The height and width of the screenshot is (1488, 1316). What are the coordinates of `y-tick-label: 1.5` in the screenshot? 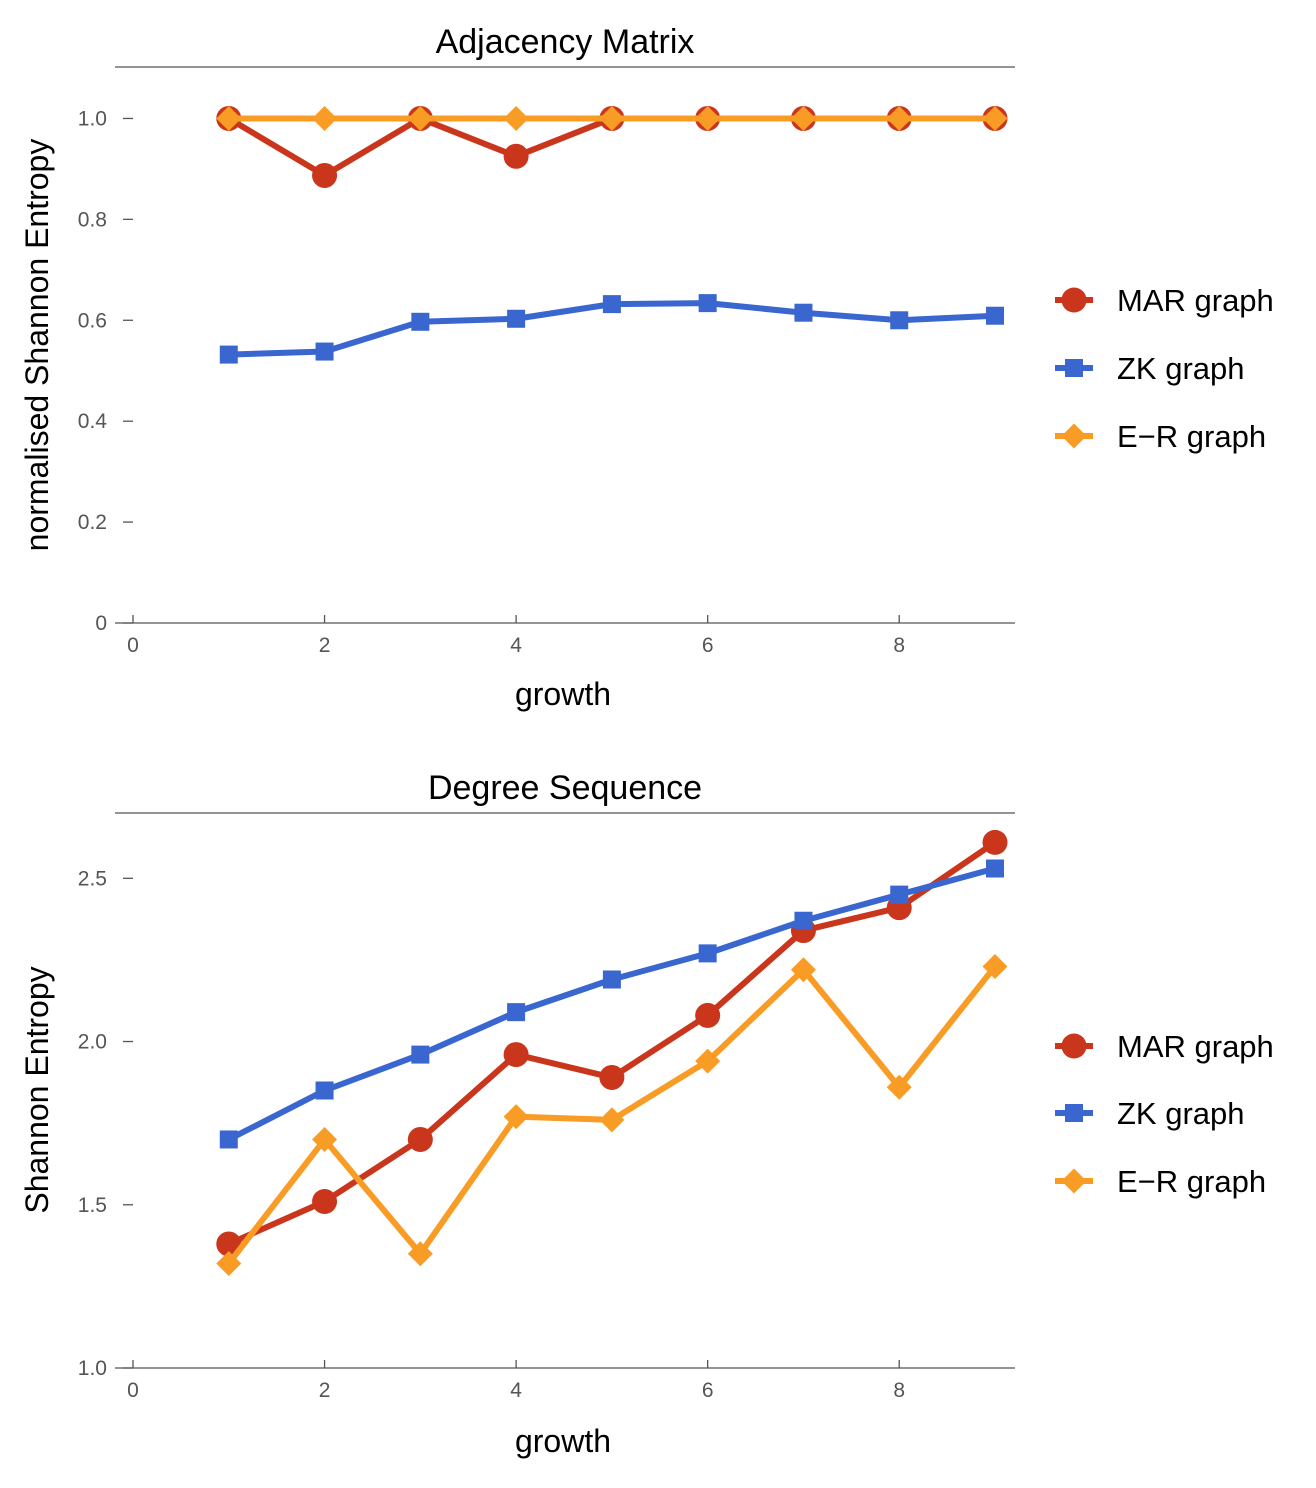 It's located at (92, 1205).